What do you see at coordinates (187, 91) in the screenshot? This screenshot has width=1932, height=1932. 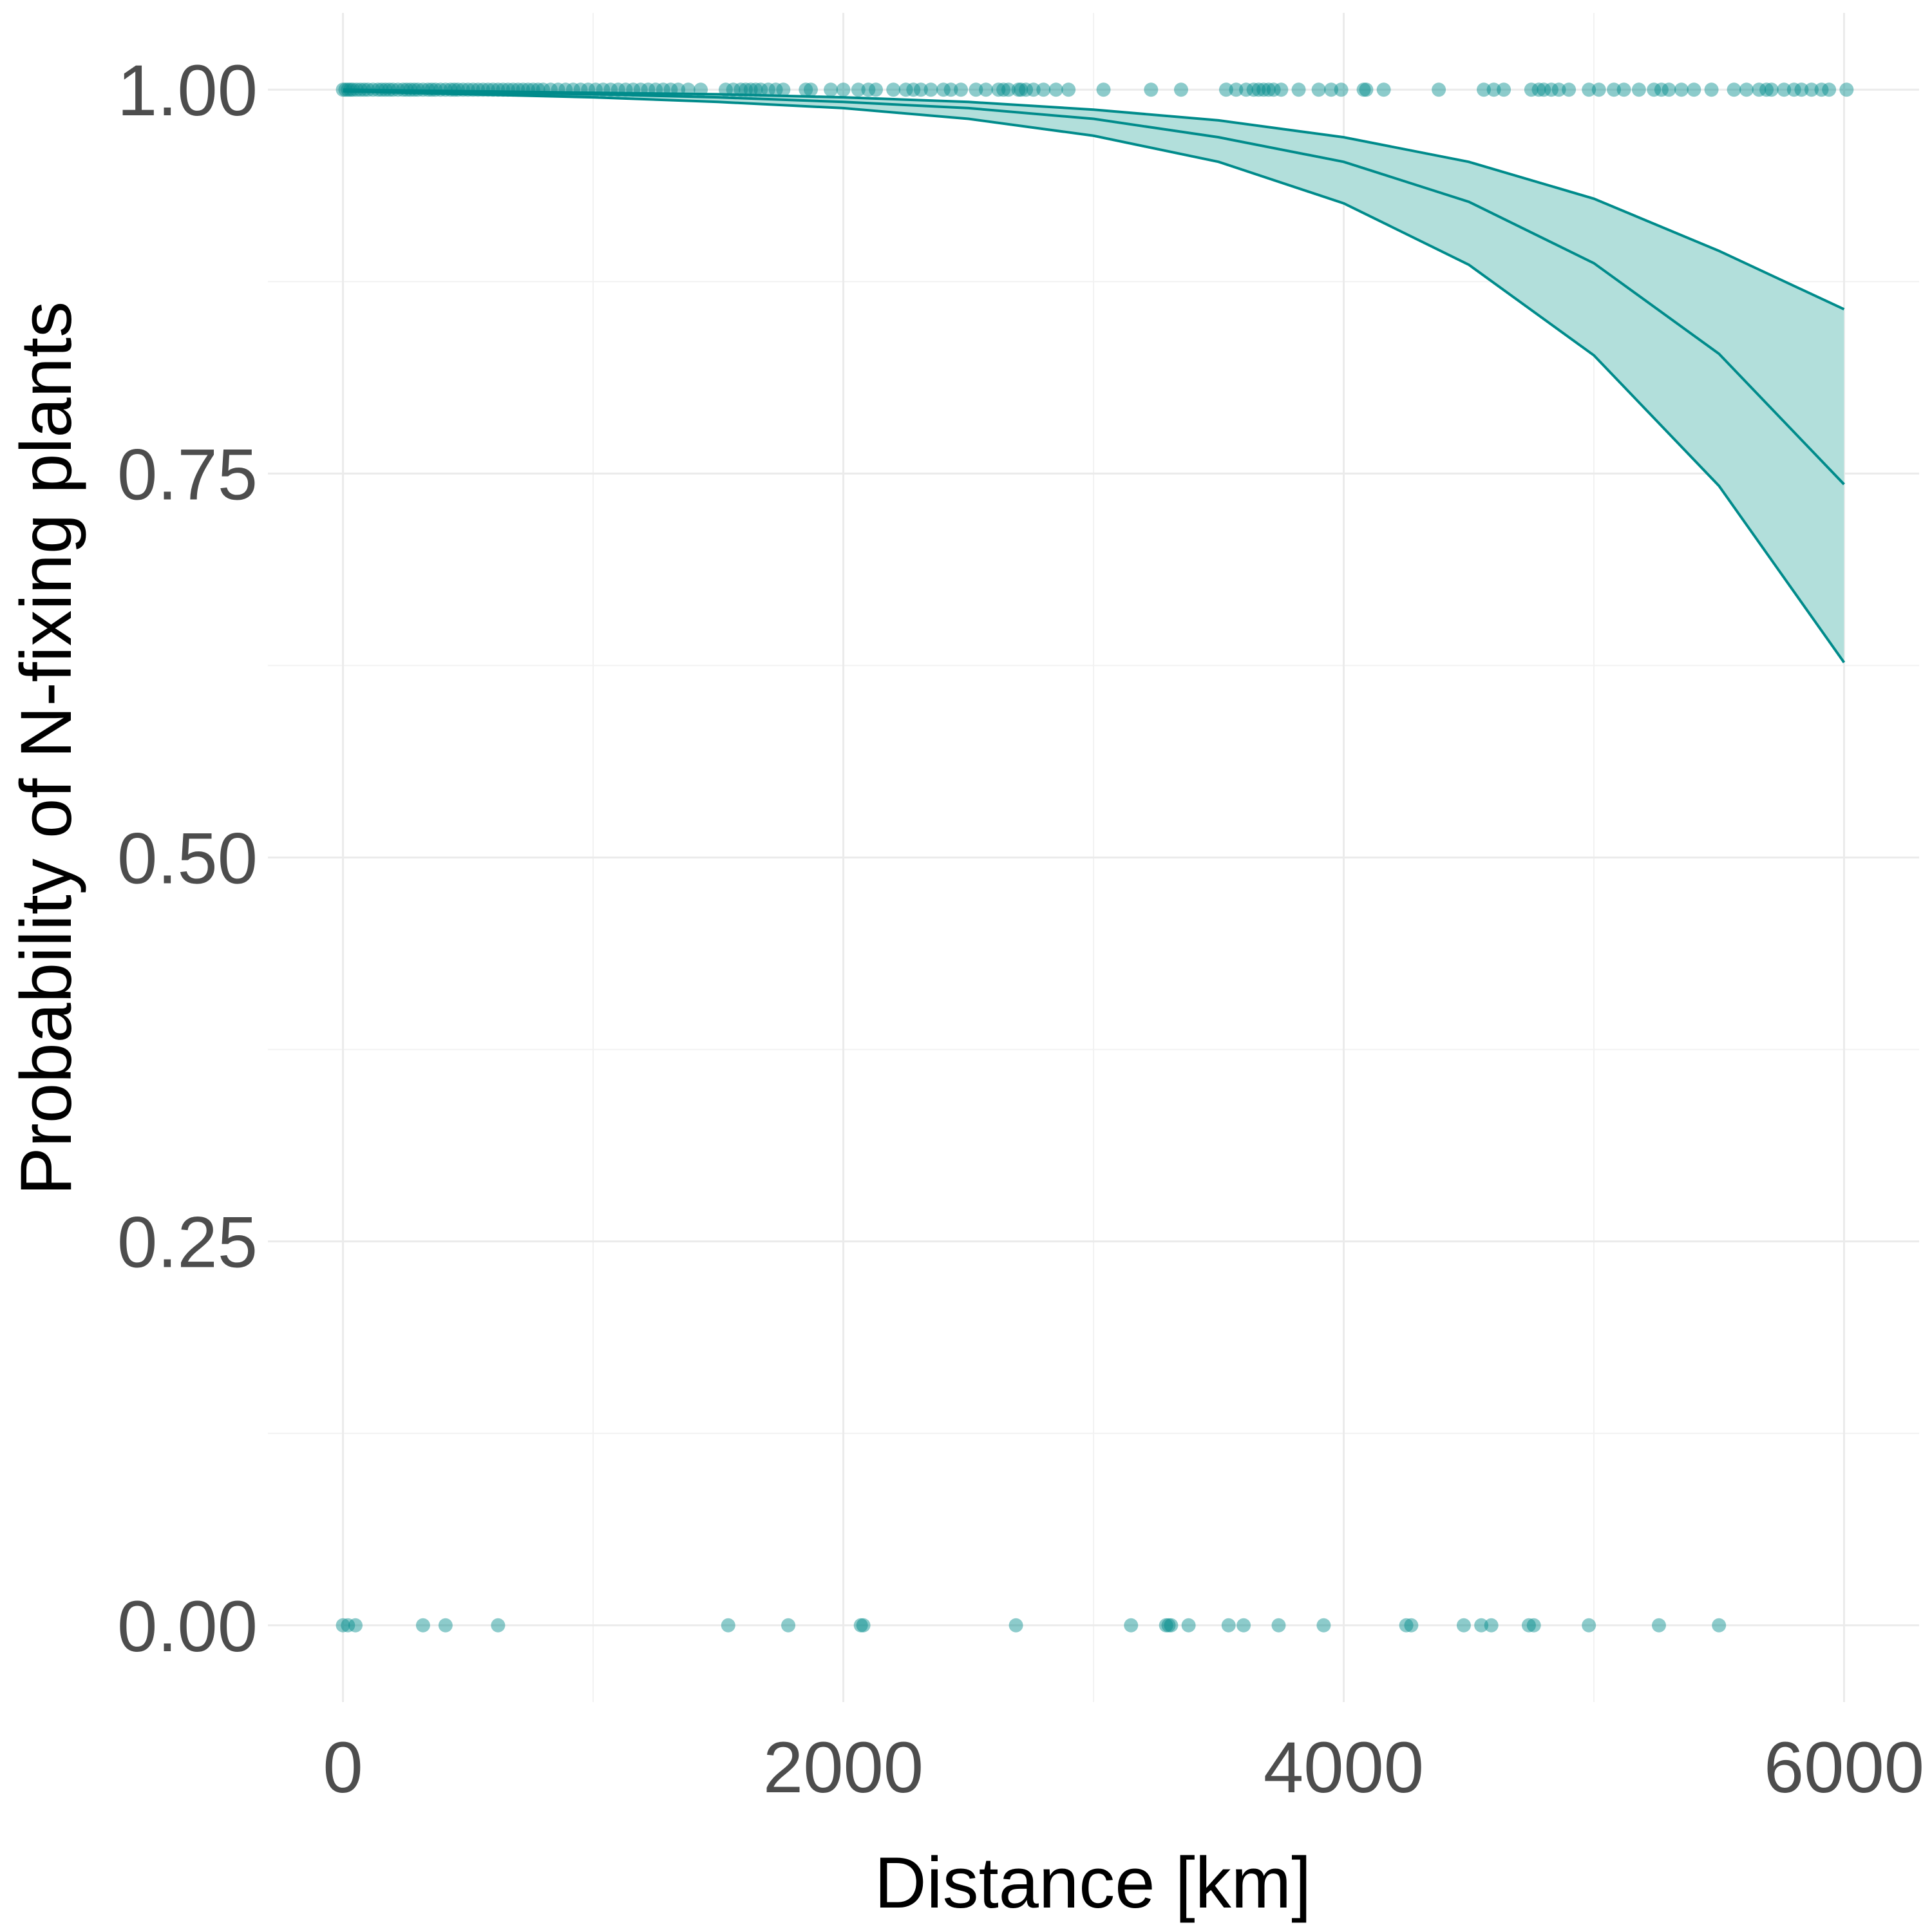 I see `y-tick-label: 1.00` at bounding box center [187, 91].